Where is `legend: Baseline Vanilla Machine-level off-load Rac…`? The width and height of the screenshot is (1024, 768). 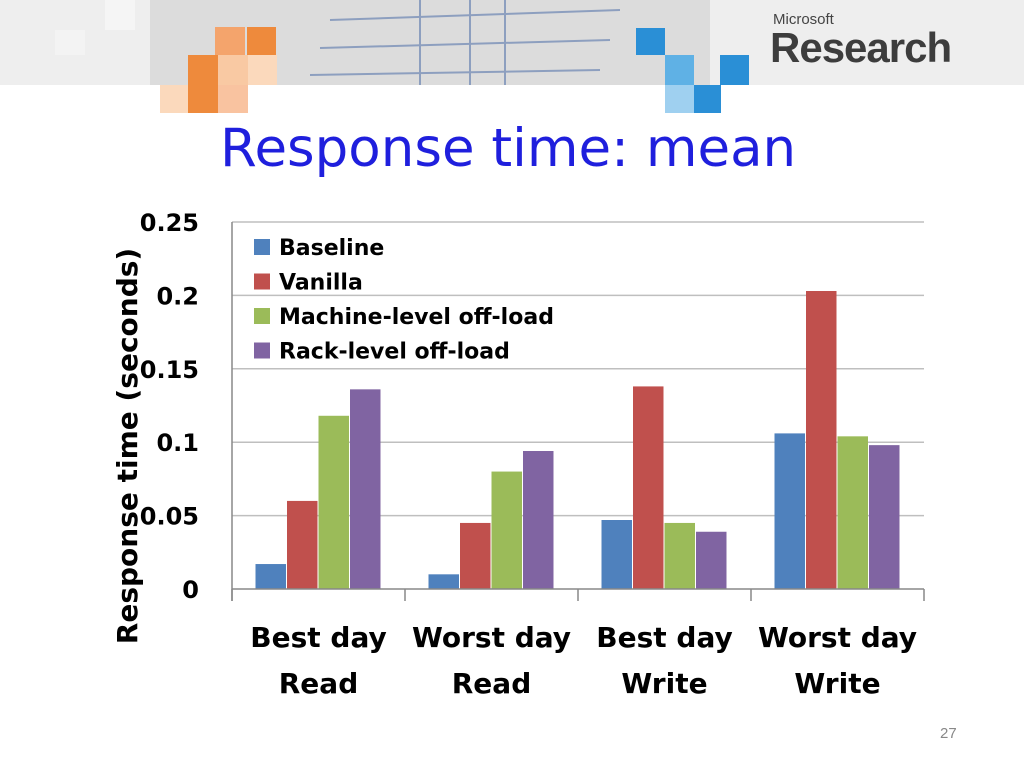
legend: Baseline Vanilla Machine-level off-load Rac… is located at coordinates (404, 300).